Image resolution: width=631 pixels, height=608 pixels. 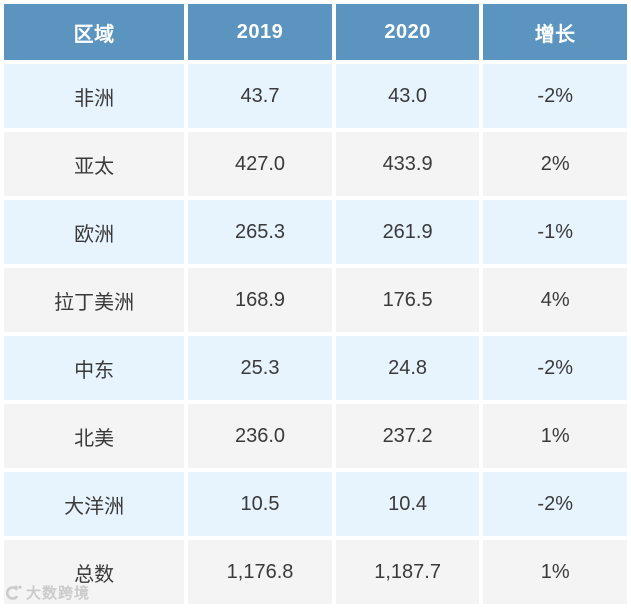 What do you see at coordinates (94, 232) in the screenshot?
I see `cell-region: 欧洲` at bounding box center [94, 232].